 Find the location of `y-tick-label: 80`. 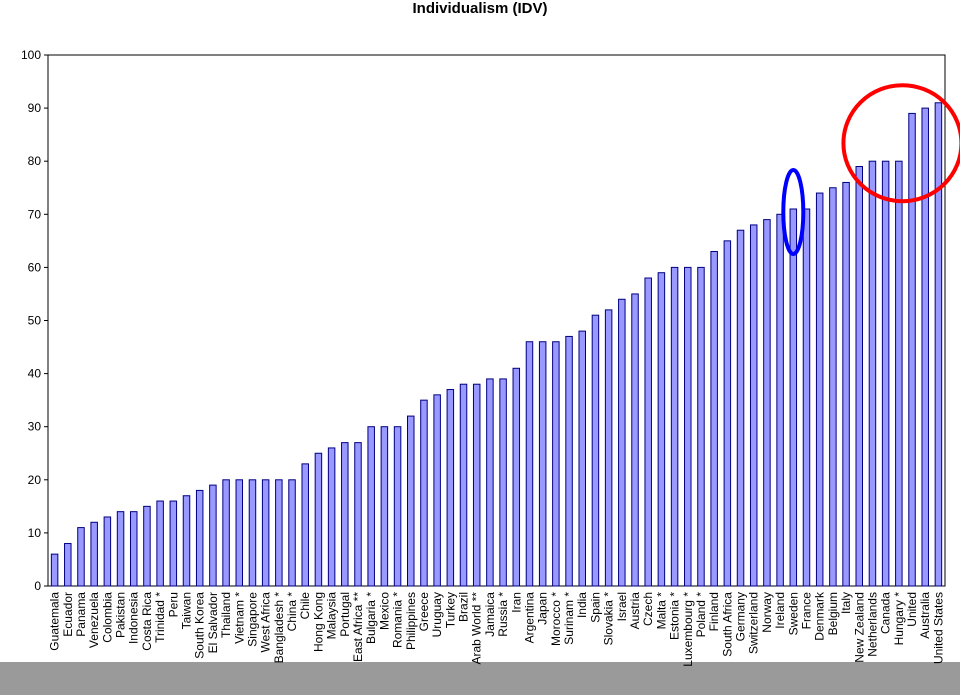

y-tick-label: 80 is located at coordinates (35, 161).